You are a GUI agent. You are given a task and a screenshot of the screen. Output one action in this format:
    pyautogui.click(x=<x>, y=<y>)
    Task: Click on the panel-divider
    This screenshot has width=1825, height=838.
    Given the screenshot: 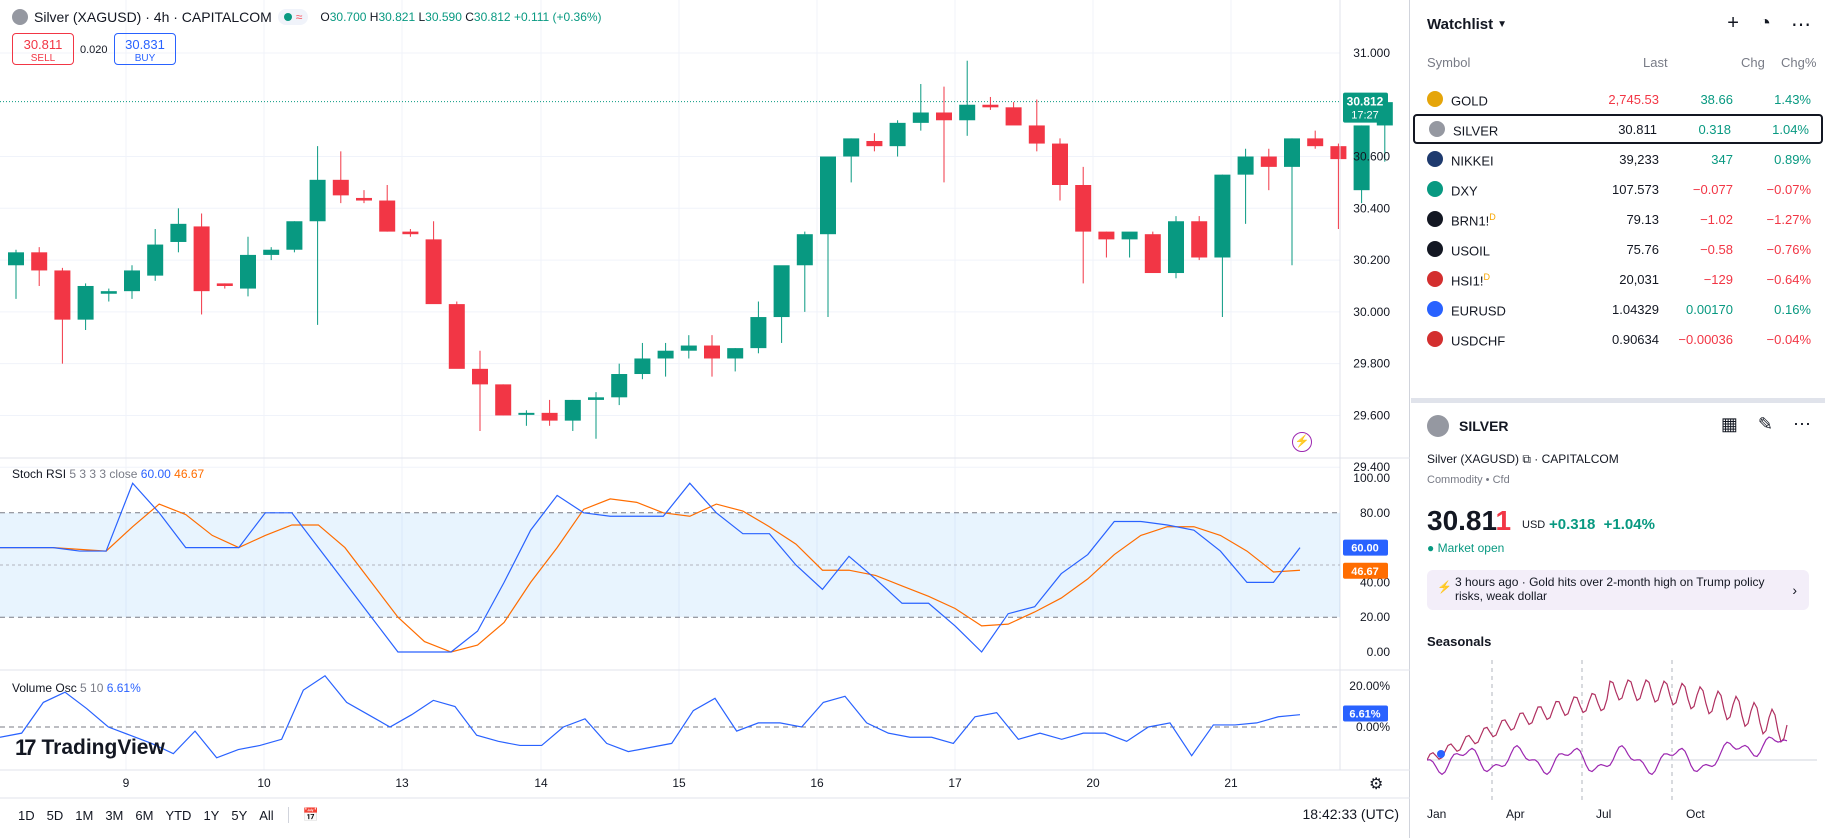 What is the action you would take?
    pyautogui.click(x=1618, y=400)
    